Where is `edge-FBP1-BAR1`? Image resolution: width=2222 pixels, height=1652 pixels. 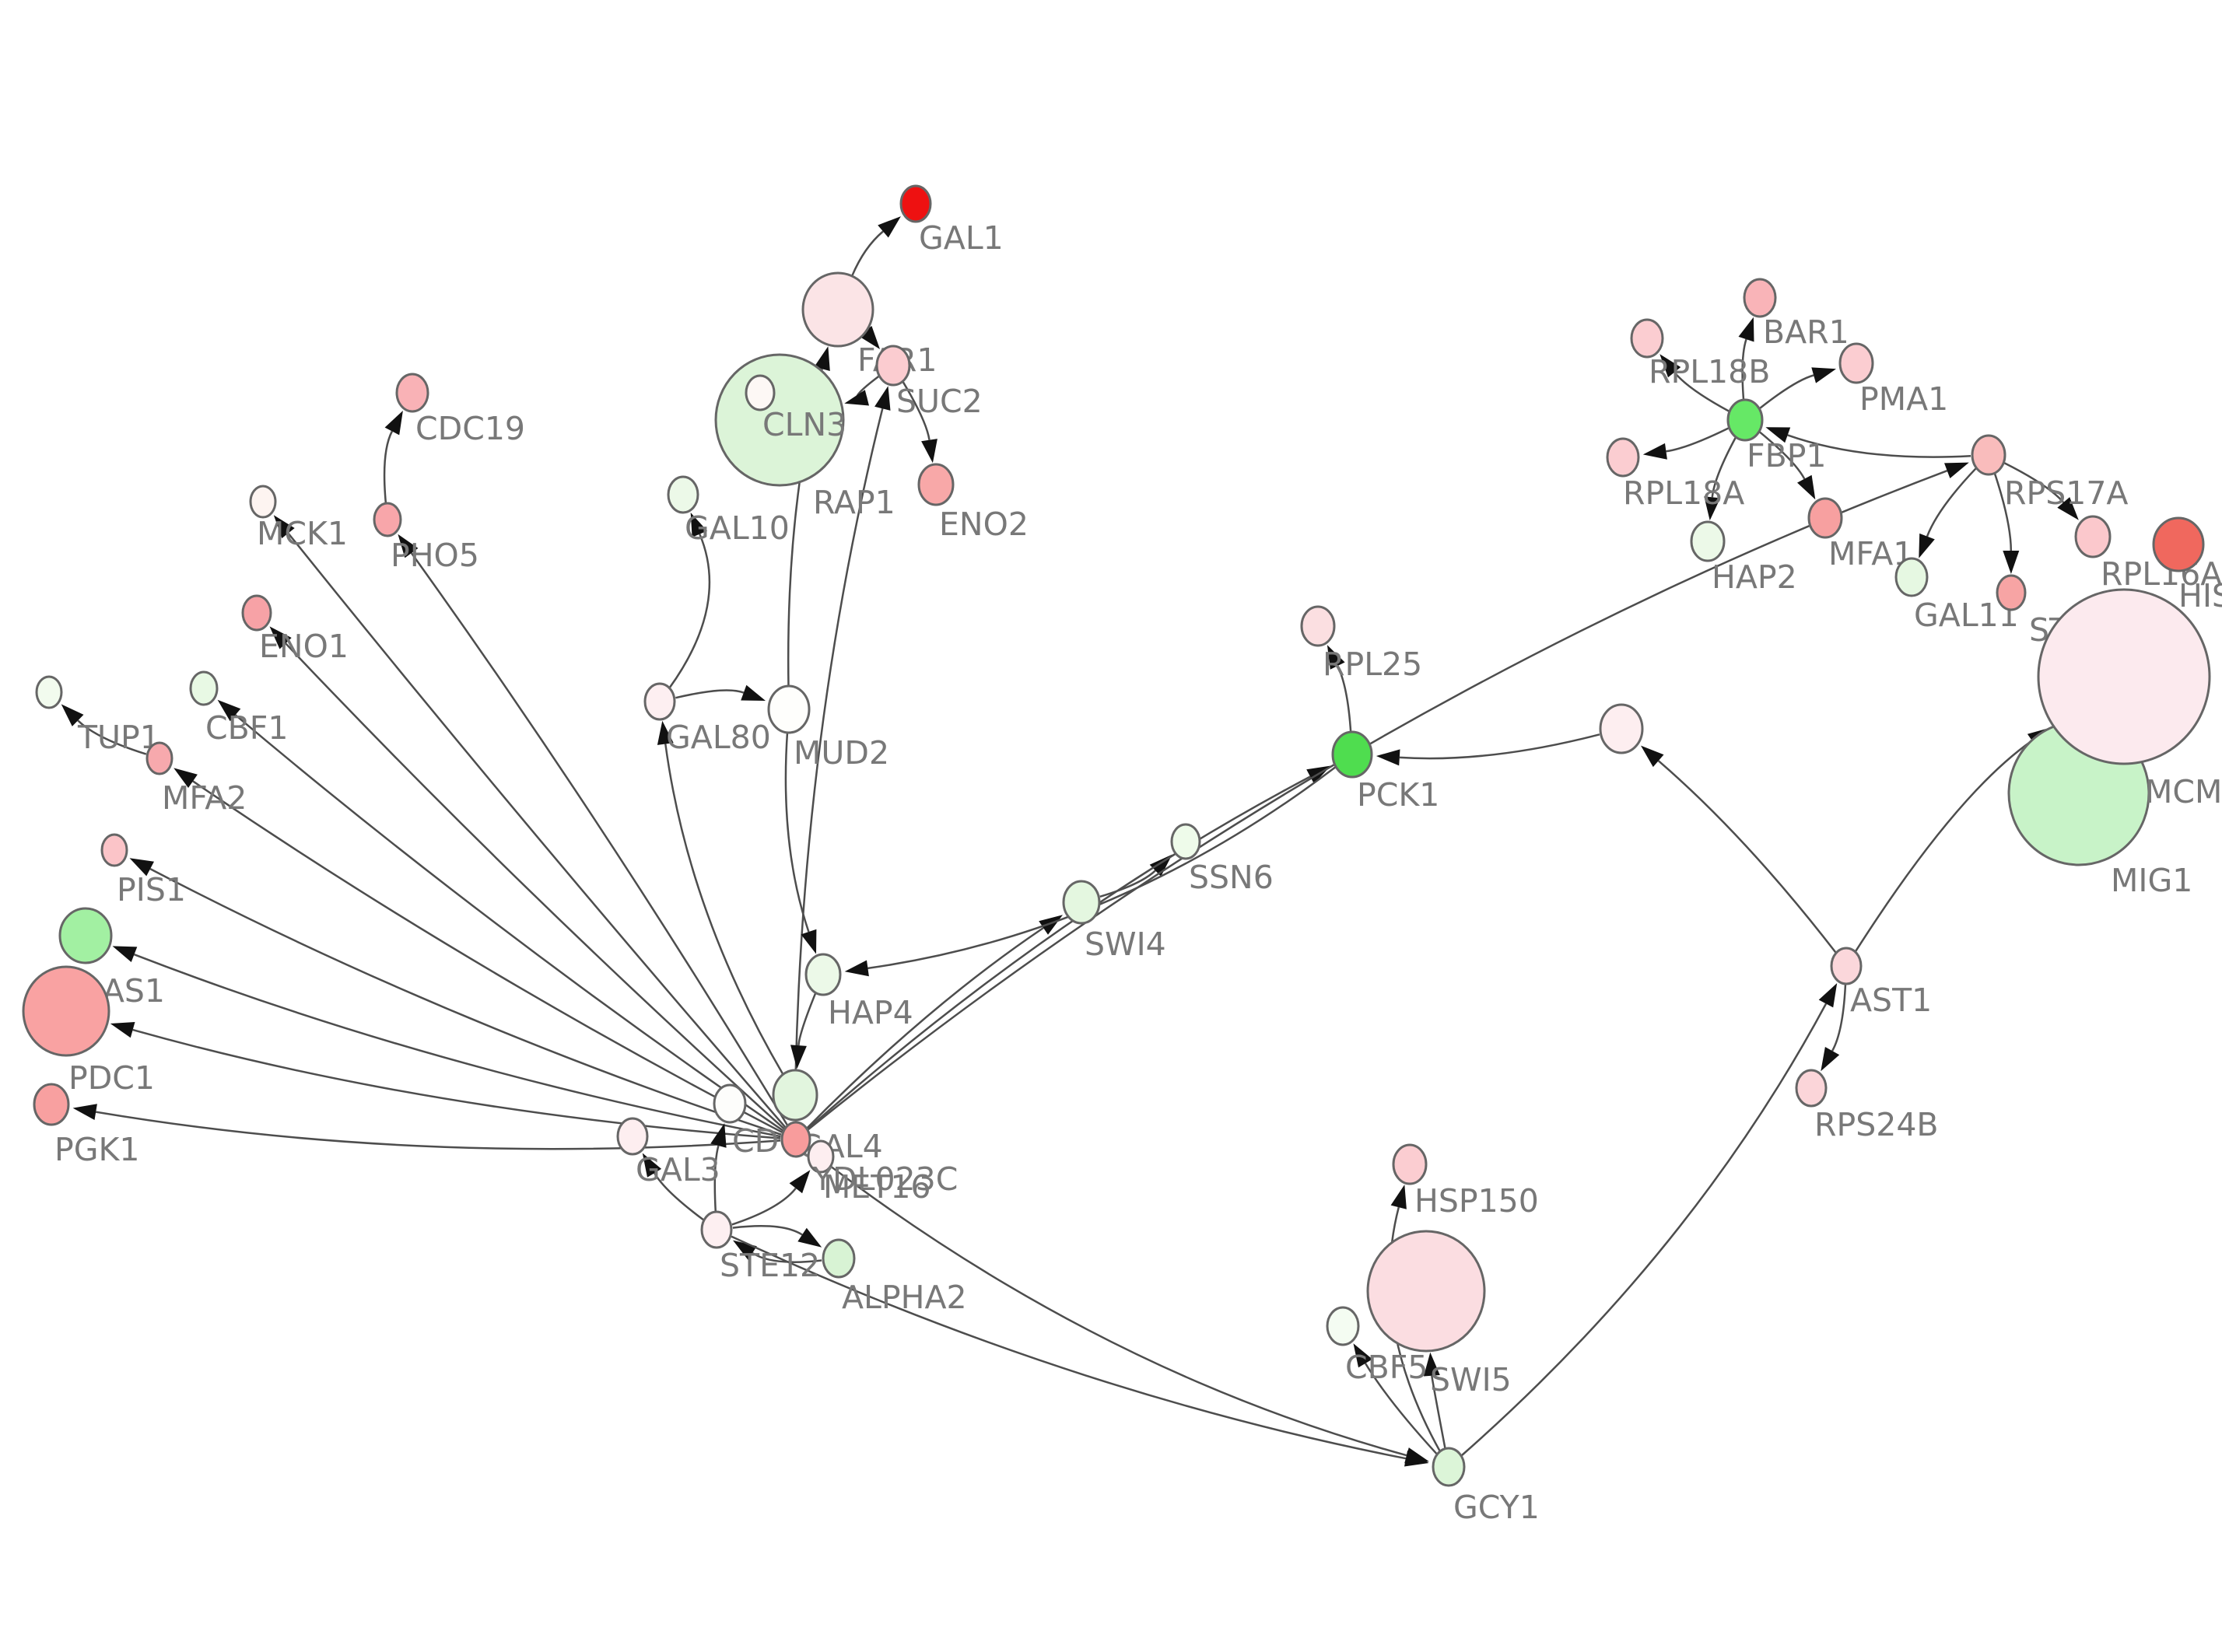 edge-FBP1-BAR1 is located at coordinates (1744, 370).